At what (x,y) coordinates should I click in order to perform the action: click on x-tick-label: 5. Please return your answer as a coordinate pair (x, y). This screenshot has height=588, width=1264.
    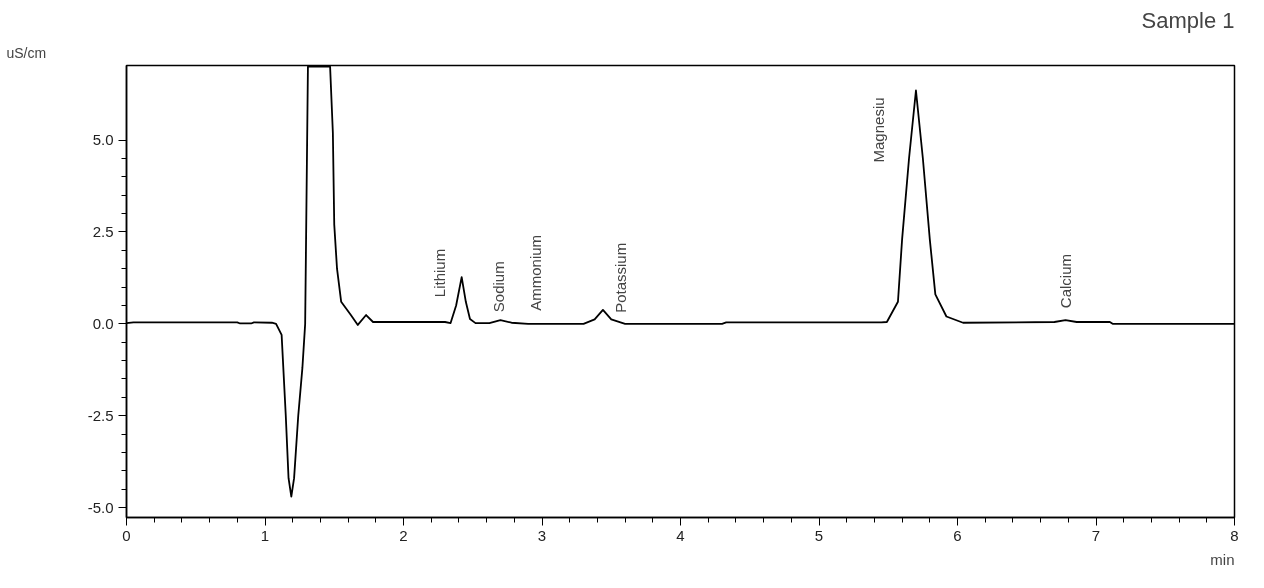
    Looking at the image, I should click on (819, 535).